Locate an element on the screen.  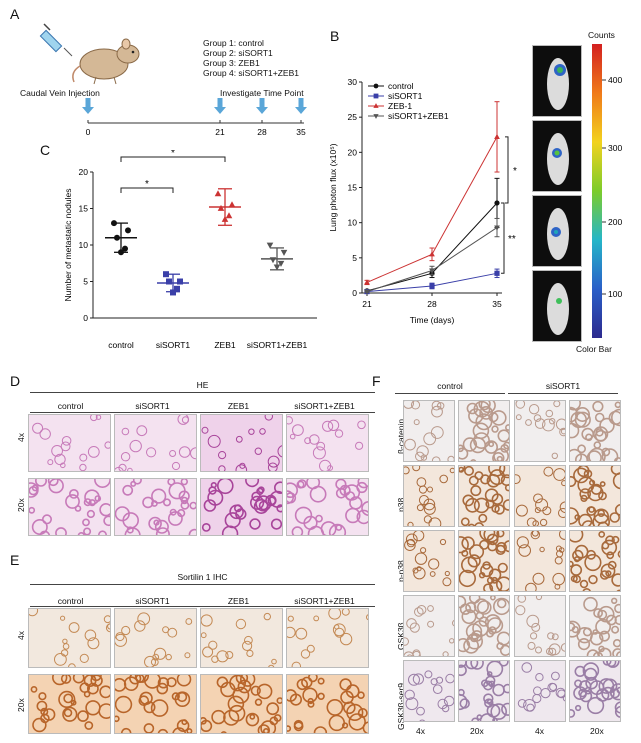
mouse-image-sisort1 is located at coordinates (557, 156).